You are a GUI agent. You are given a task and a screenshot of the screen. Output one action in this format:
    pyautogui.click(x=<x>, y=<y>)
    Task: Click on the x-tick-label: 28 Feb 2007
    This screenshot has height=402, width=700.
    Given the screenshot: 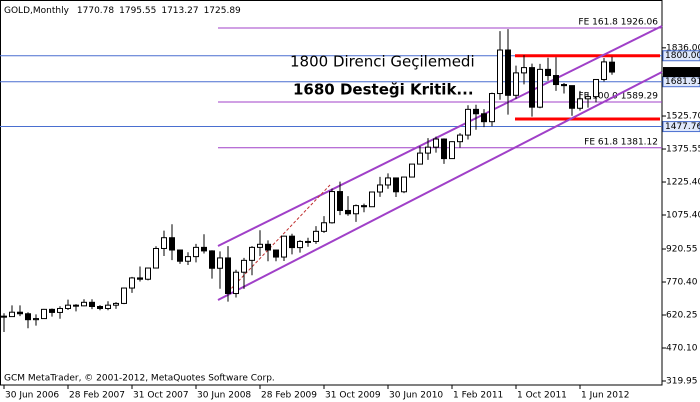 What is the action you would take?
    pyautogui.click(x=97, y=396)
    